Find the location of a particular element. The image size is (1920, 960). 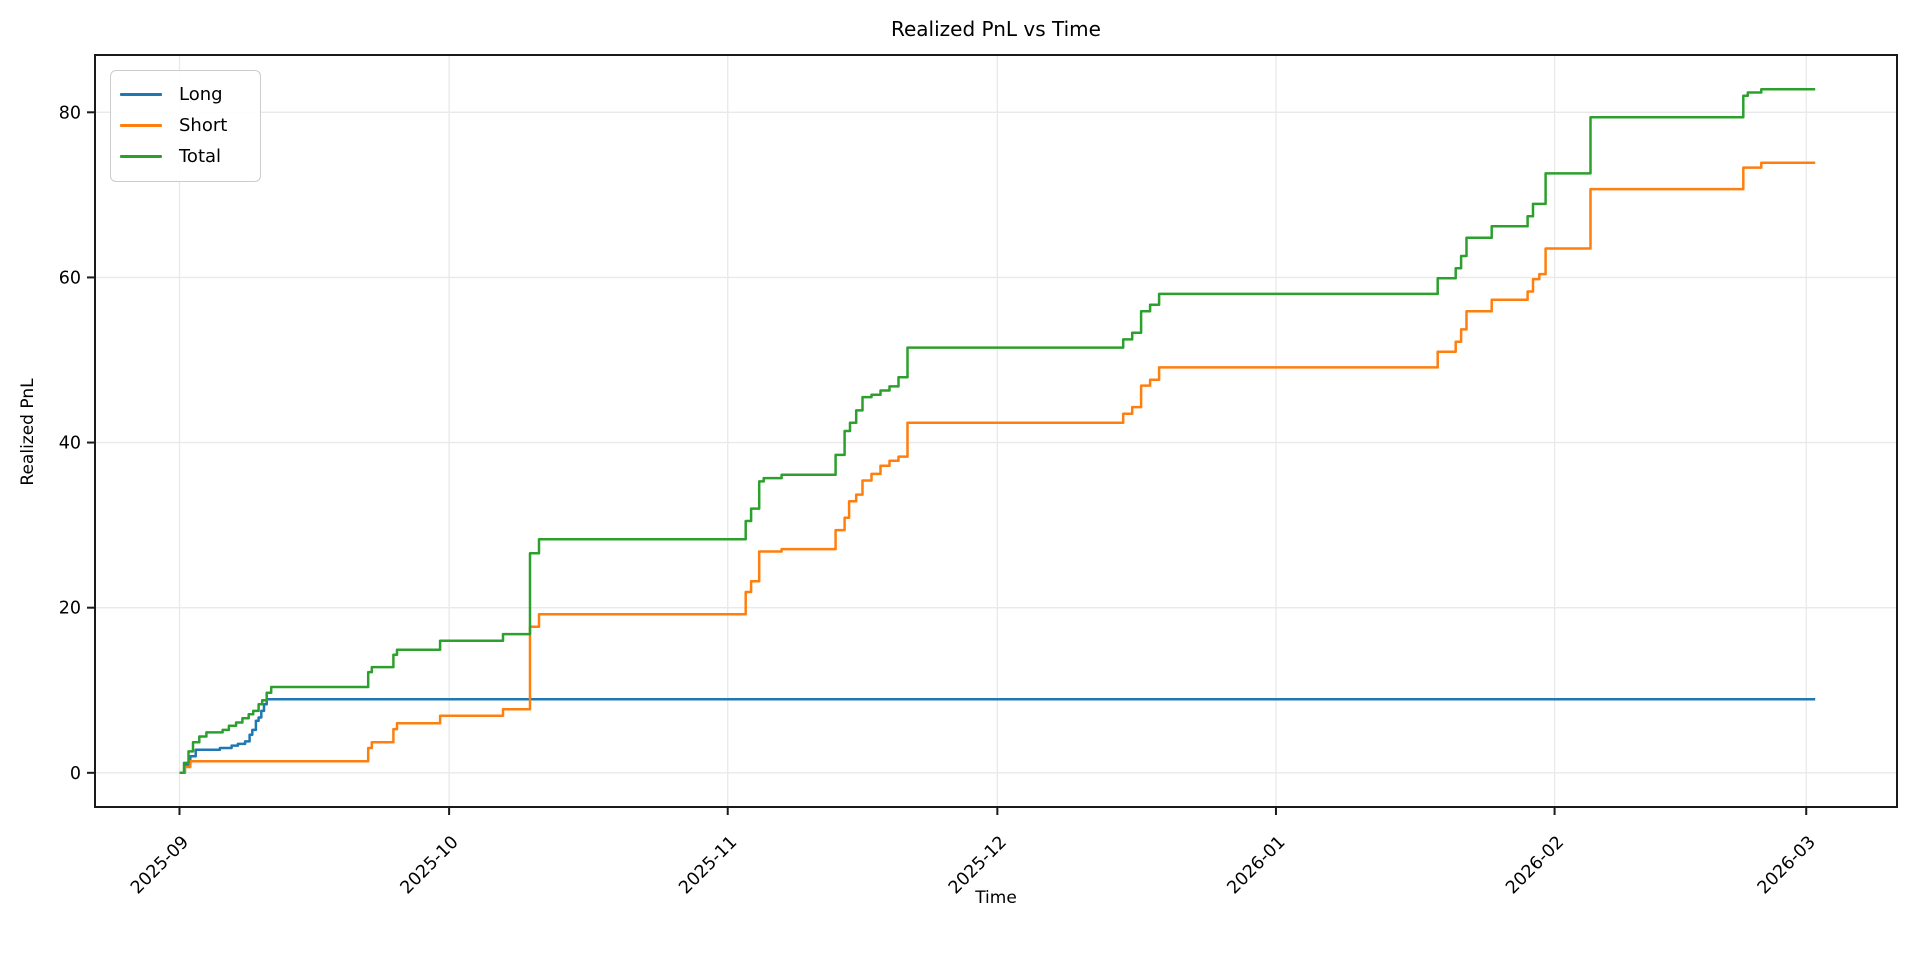

legend-item-short: Short is located at coordinates (186, 125).